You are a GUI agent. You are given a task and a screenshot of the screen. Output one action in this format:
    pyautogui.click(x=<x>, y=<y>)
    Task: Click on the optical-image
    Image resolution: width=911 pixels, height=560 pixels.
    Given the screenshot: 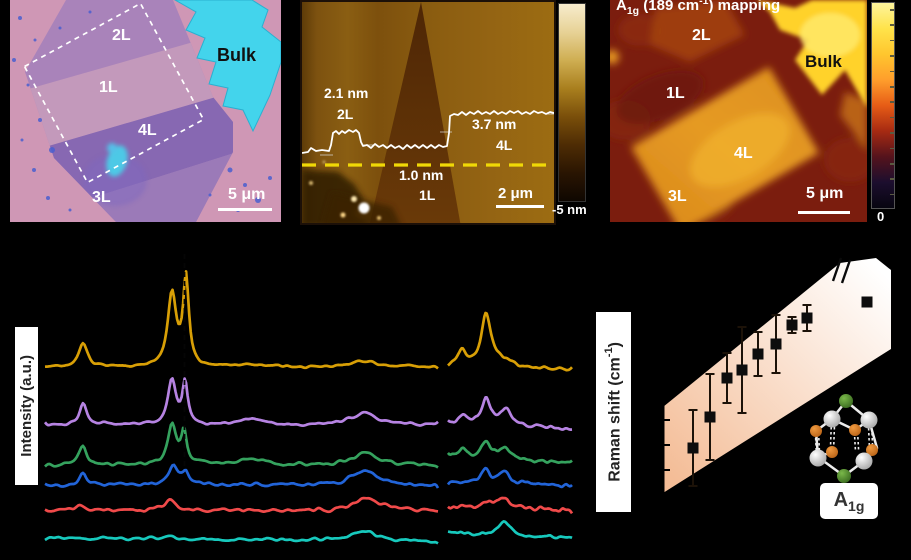 What is the action you would take?
    pyautogui.click(x=146, y=111)
    